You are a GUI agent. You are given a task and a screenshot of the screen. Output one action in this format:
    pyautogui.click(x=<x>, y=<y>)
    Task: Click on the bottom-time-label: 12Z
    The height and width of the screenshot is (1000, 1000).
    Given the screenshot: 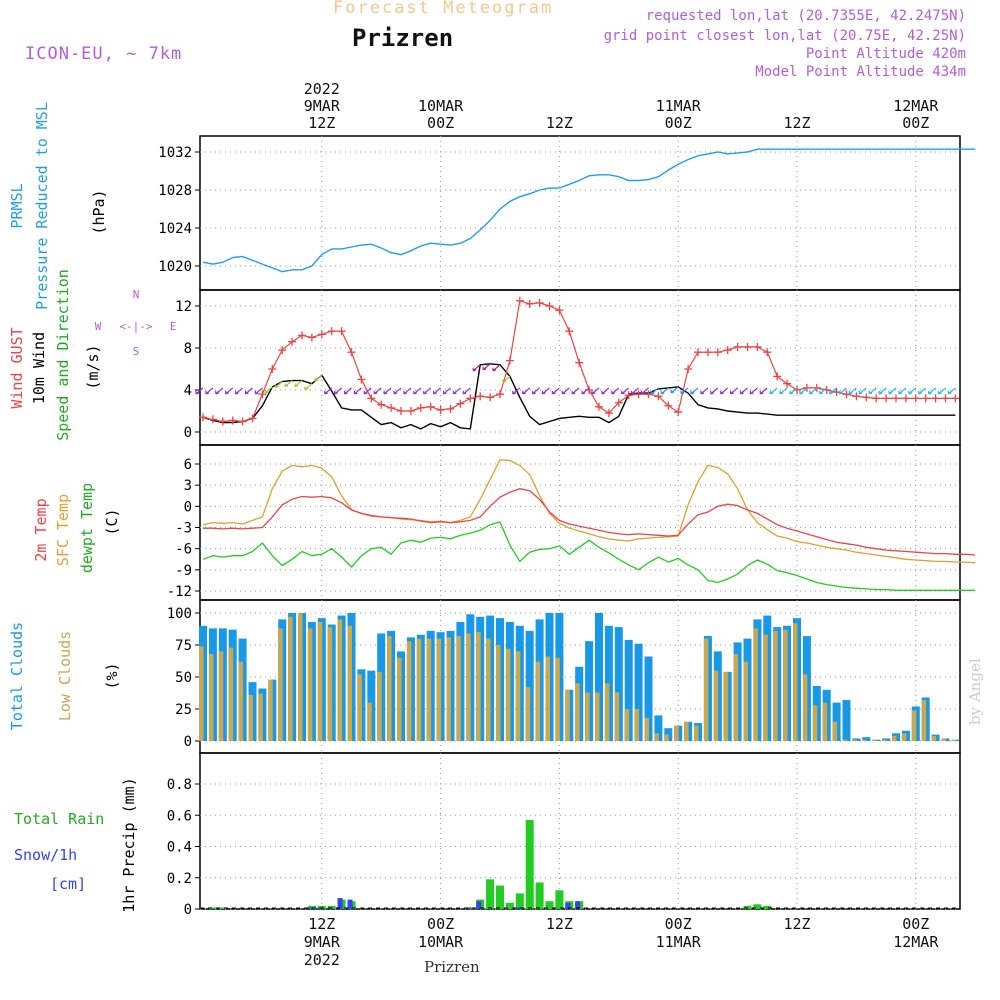 What is the action you would take?
    pyautogui.click(x=321, y=924)
    